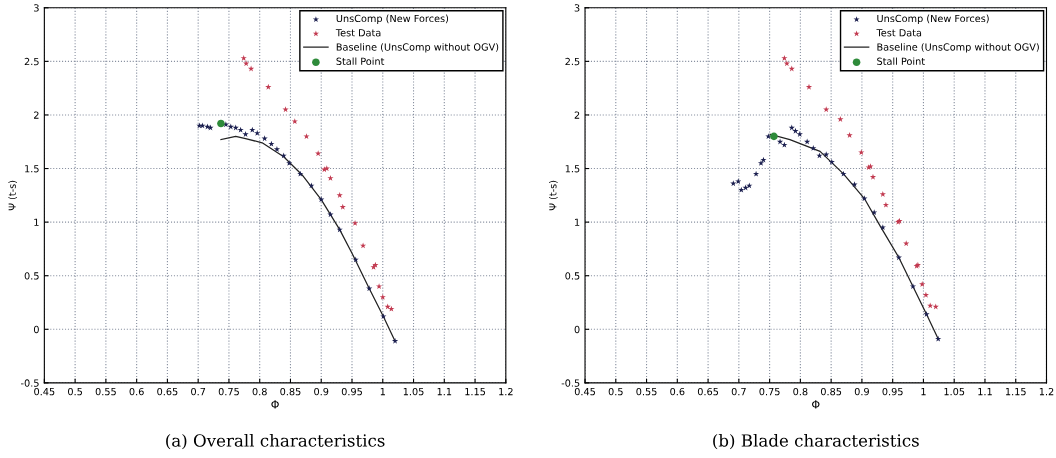  Describe the element at coordinates (958, 48) in the screenshot. I see `legend-label: Baseline (UnsComp without OGV)` at that location.